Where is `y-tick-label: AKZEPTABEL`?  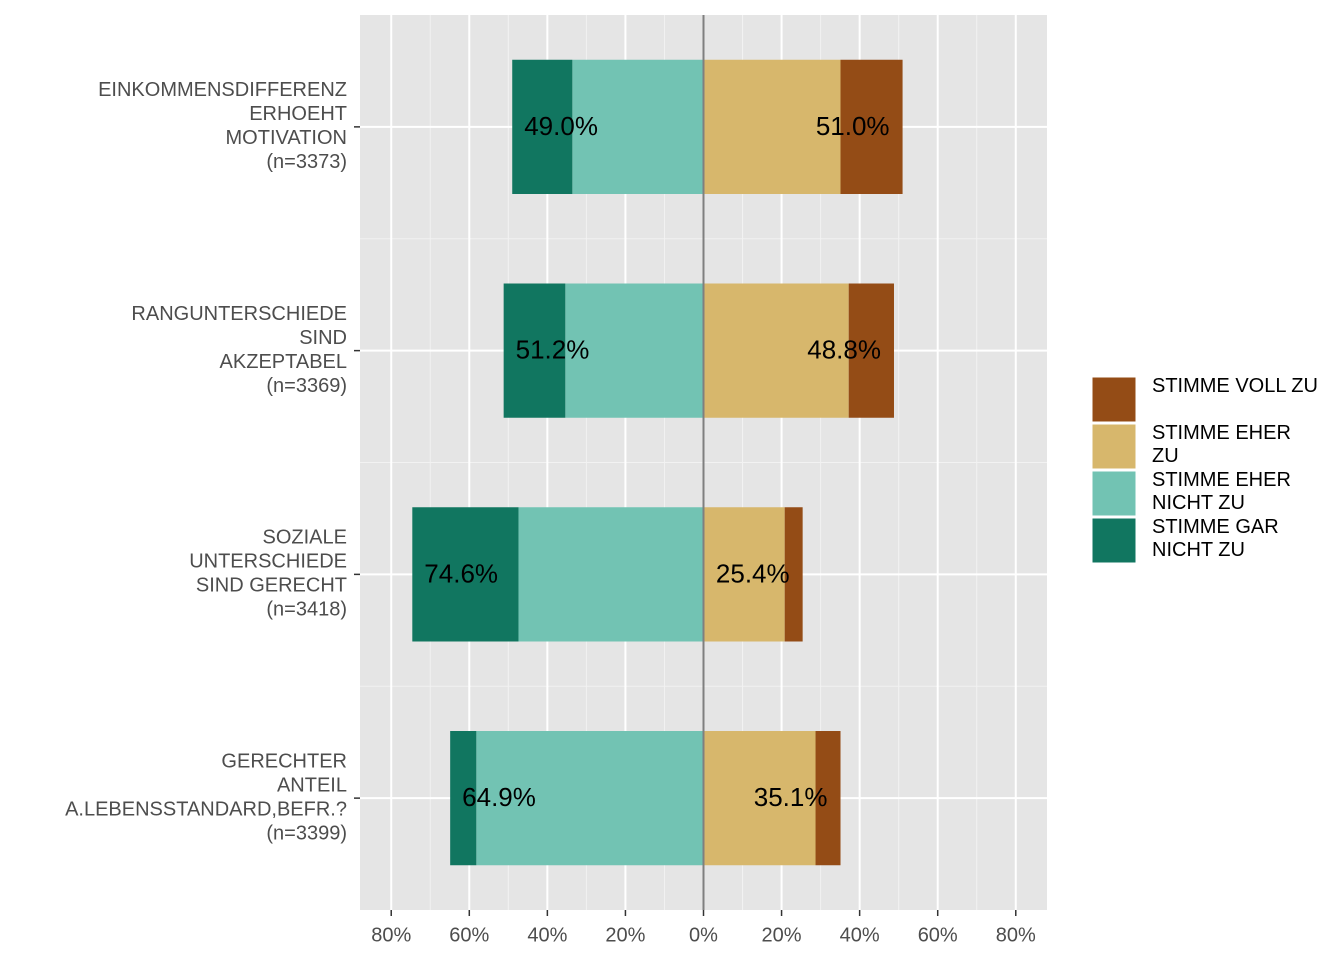 y-tick-label: AKZEPTABEL is located at coordinates (283, 362).